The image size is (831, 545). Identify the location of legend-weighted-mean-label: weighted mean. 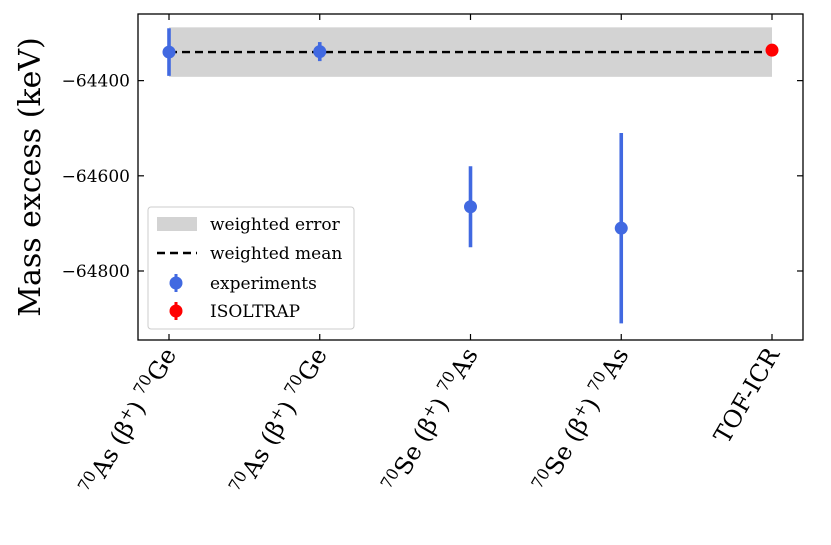
(276, 254).